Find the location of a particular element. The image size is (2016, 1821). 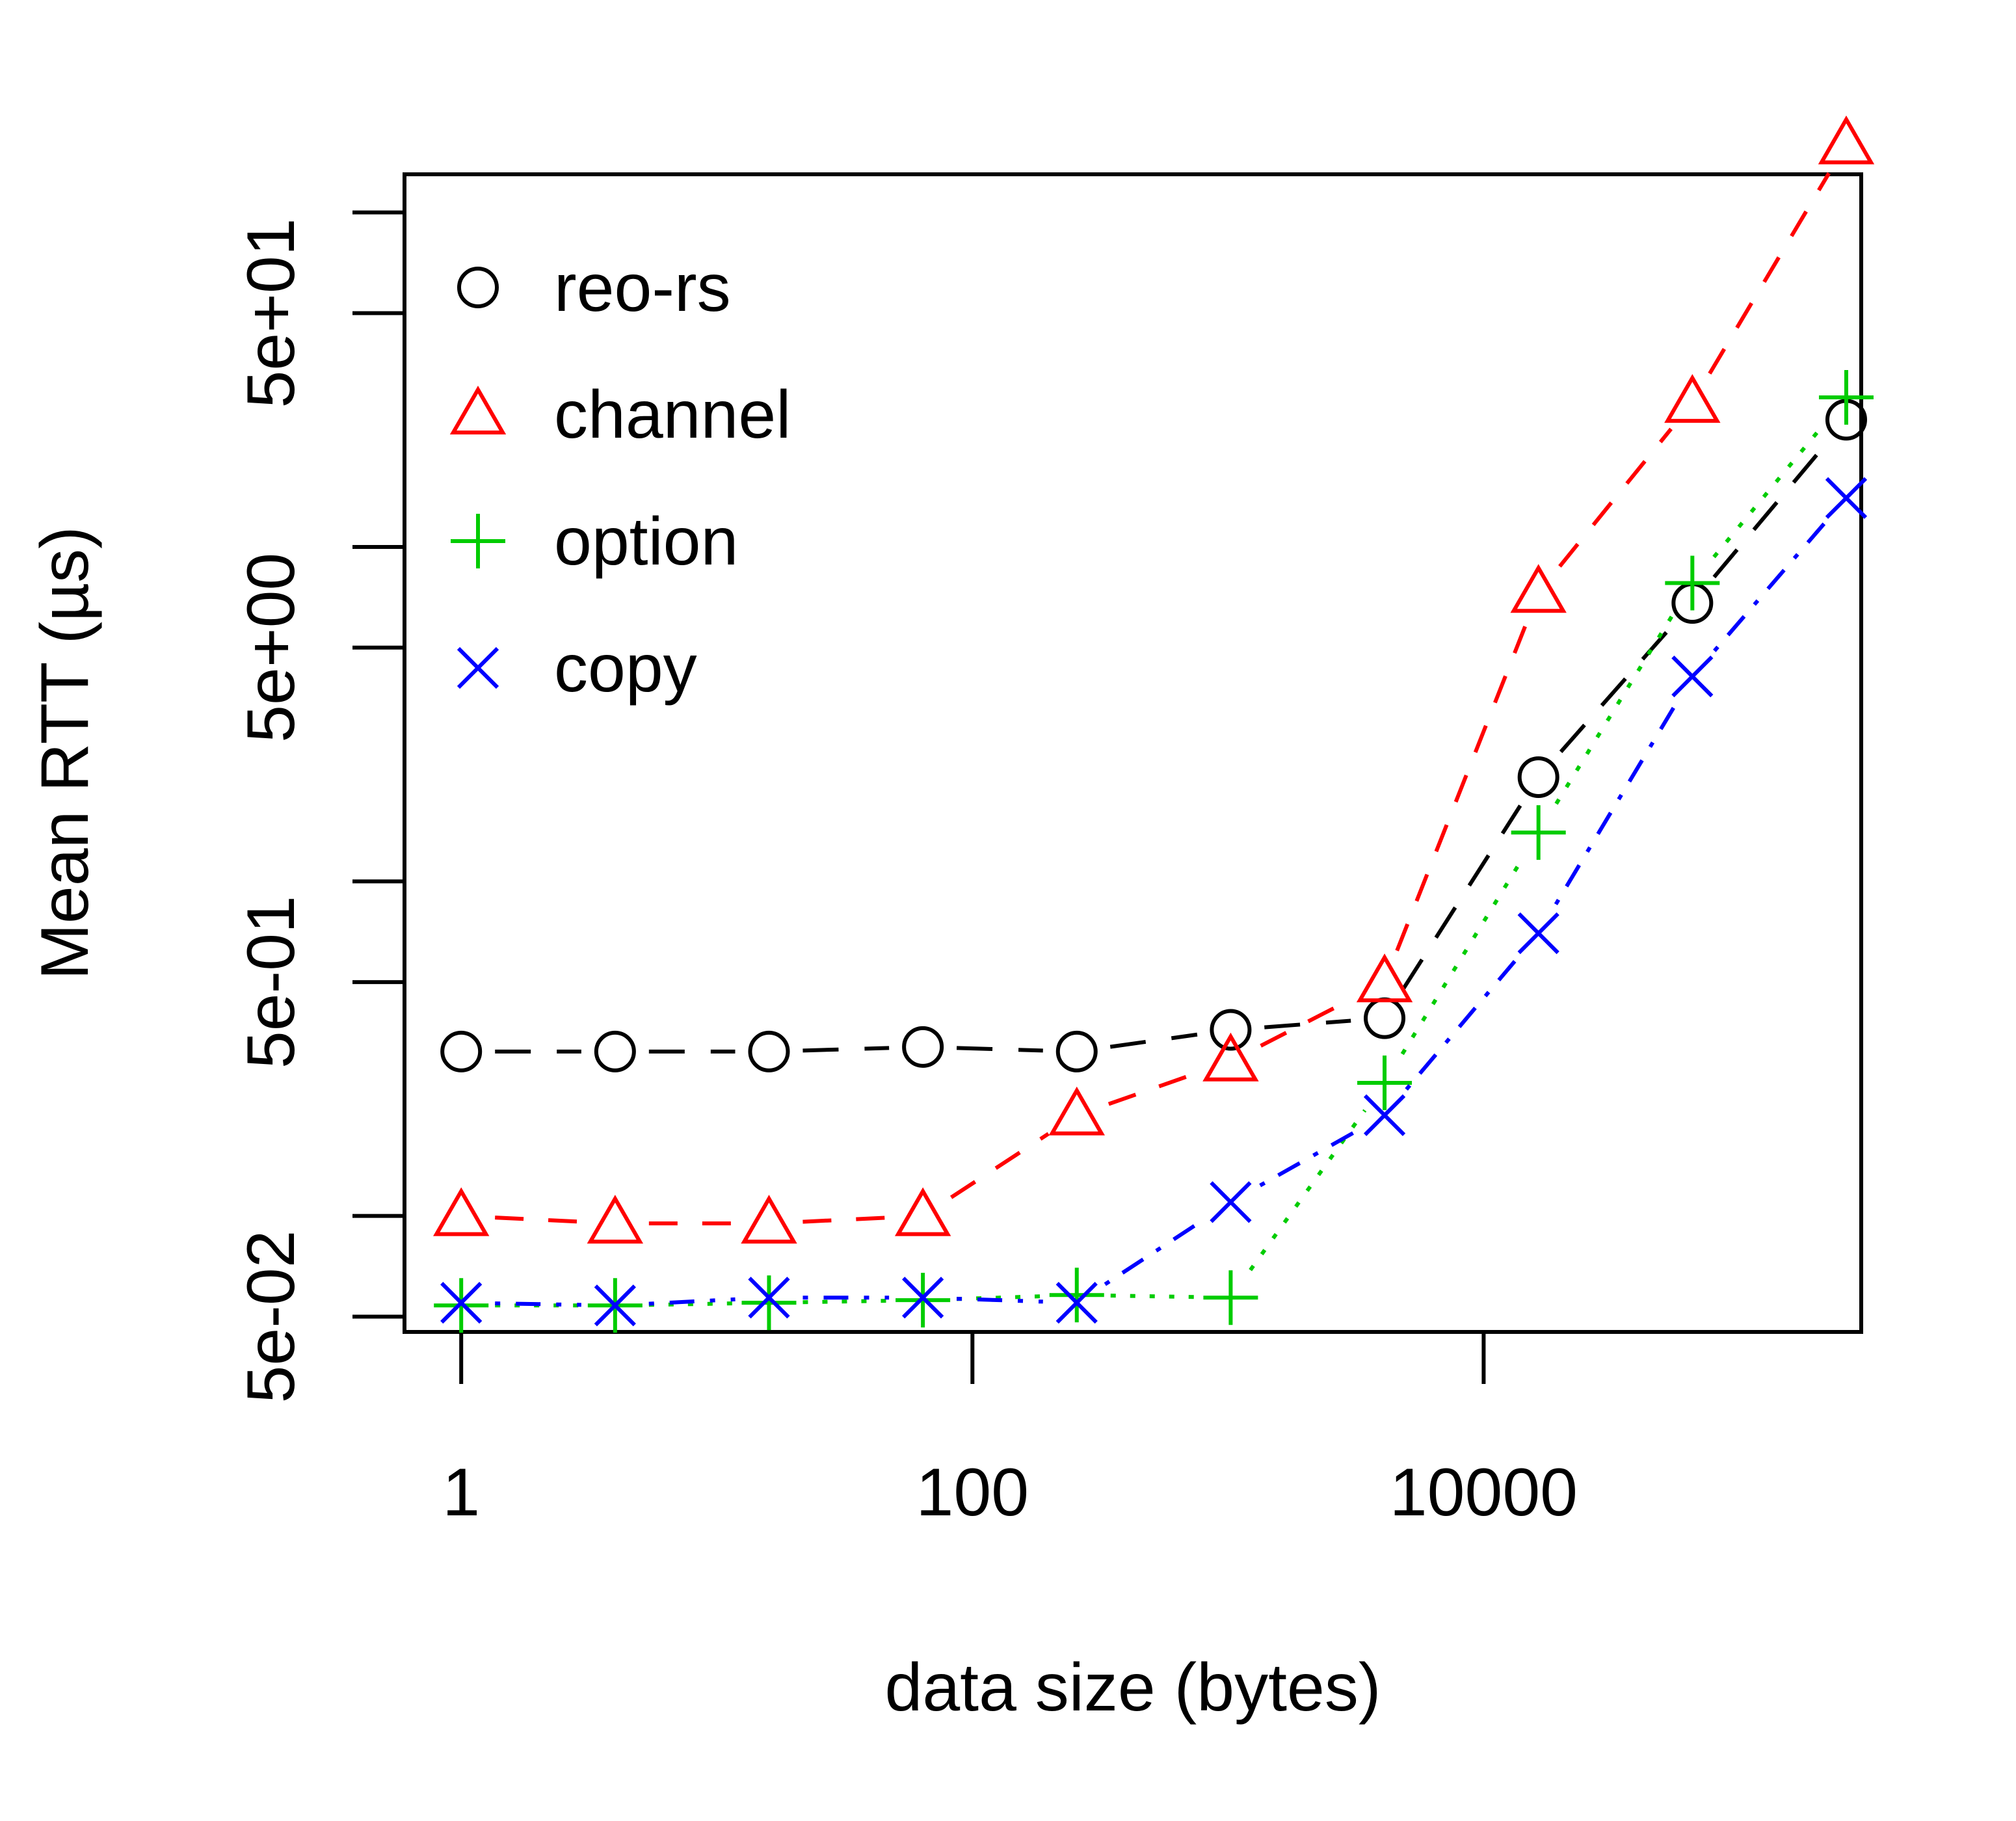

y-axis-label: Mean RTT (µs) is located at coordinates (65, 753).